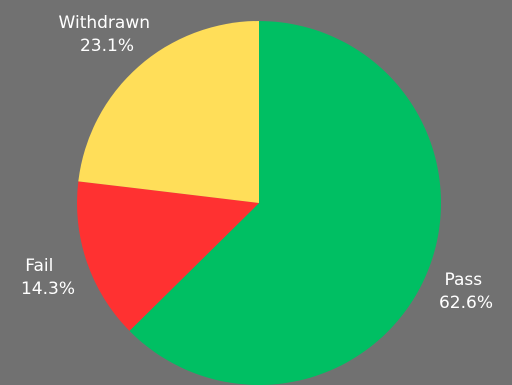 This screenshot has height=385, width=512. What do you see at coordinates (48, 277) in the screenshot?
I see `slice-label-fail: Fail 14.3%` at bounding box center [48, 277].